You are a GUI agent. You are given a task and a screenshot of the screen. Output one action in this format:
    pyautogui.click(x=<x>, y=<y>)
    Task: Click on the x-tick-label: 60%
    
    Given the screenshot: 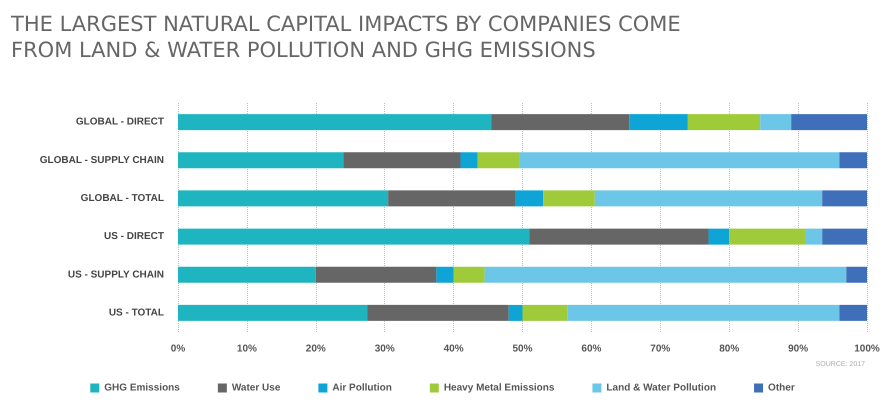 What is the action you would take?
    pyautogui.click(x=591, y=349)
    